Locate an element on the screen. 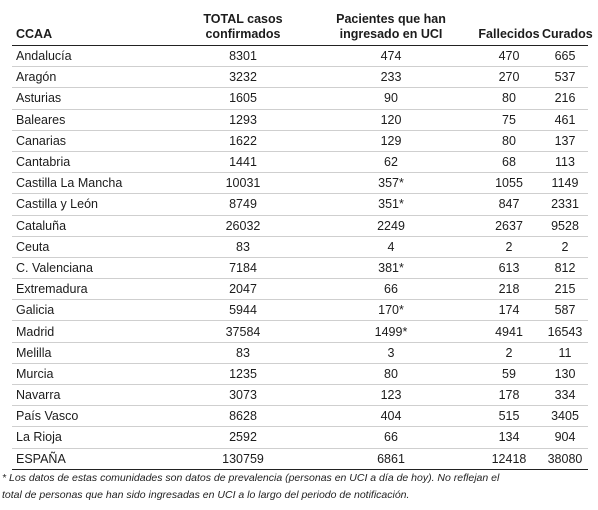 This screenshot has width=598, height=510. cell-total-cases: 83 is located at coordinates (243, 247).